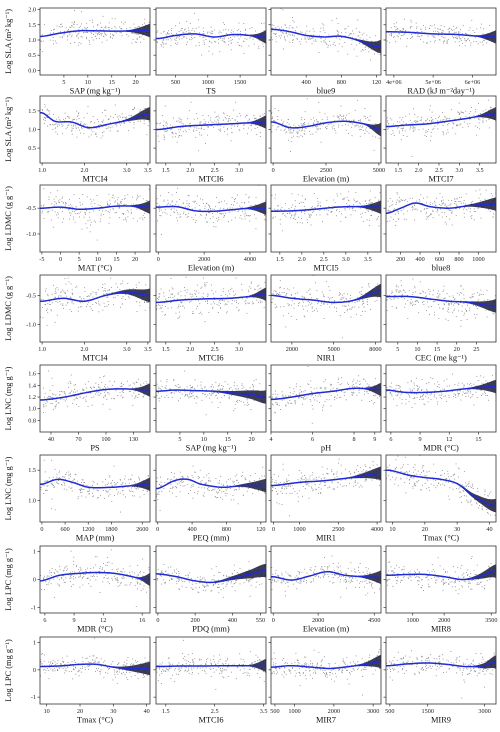 The width and height of the screenshot is (500, 732). I want to click on x-tick-label: 400, so click(306, 82).